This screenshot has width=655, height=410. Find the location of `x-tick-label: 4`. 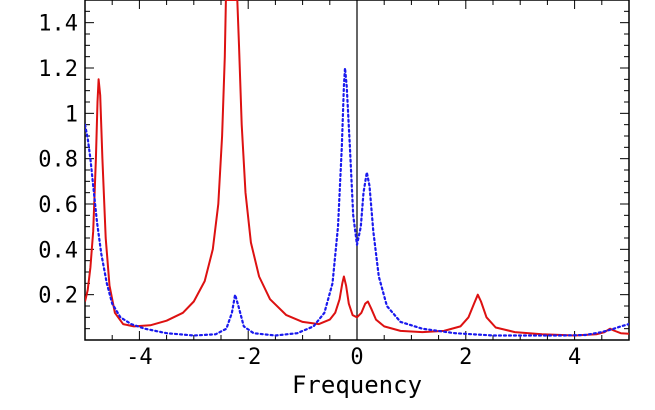

x-tick-label: 4 is located at coordinates (574, 357).